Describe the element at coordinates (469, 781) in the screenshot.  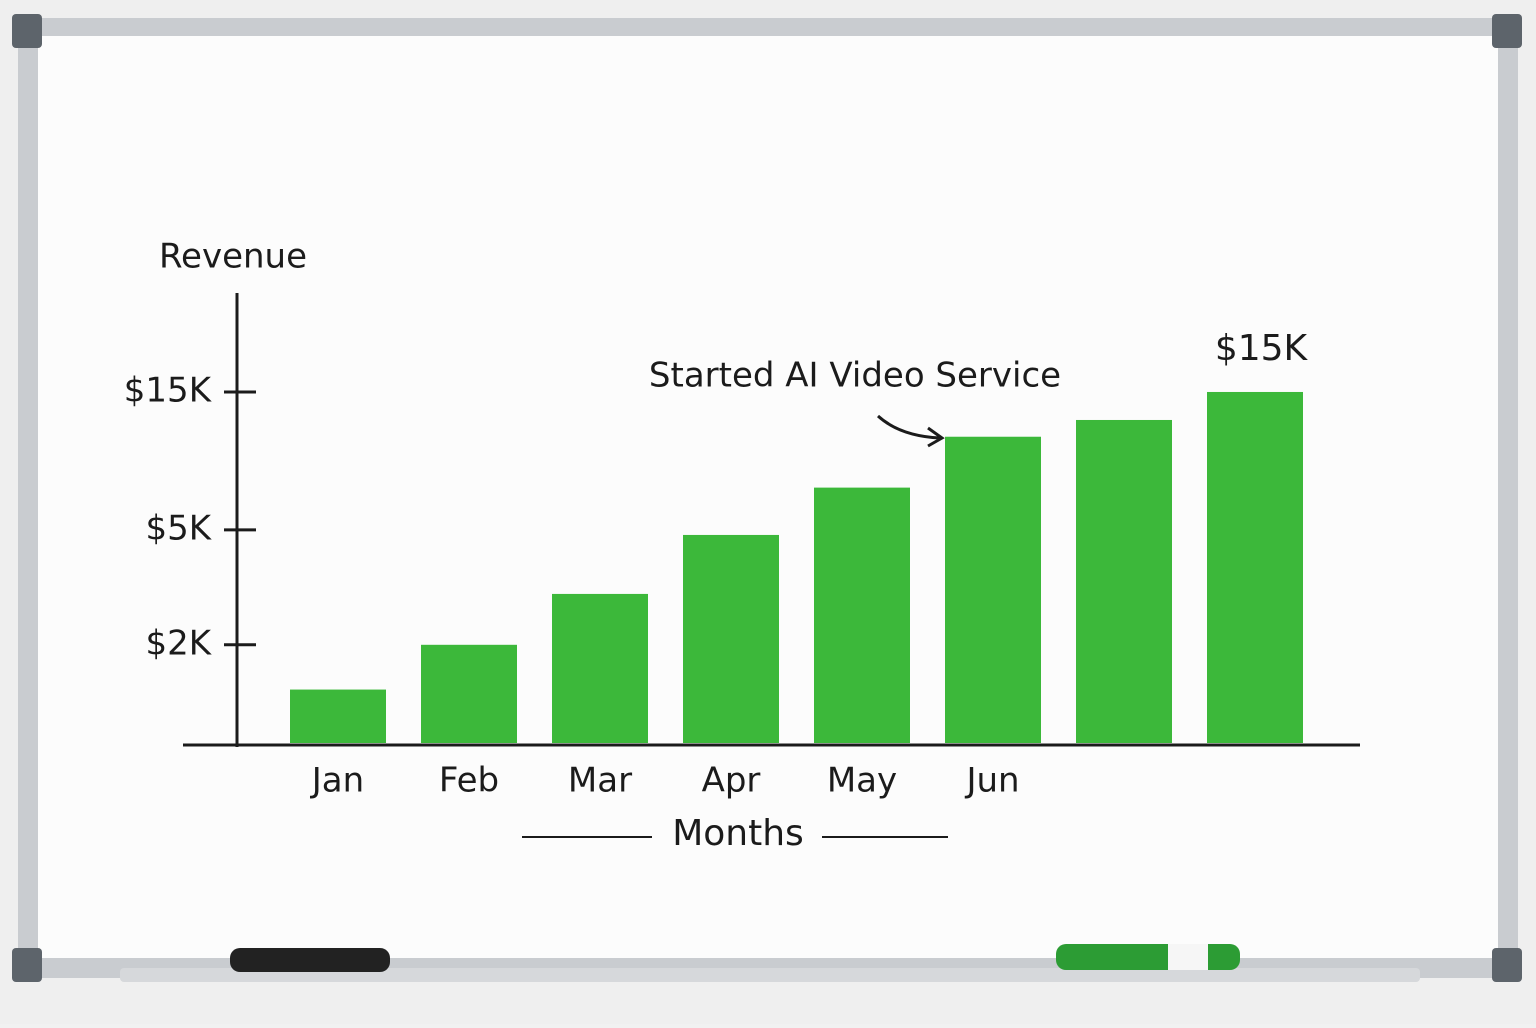
I see `x-tick-label: Feb` at that location.